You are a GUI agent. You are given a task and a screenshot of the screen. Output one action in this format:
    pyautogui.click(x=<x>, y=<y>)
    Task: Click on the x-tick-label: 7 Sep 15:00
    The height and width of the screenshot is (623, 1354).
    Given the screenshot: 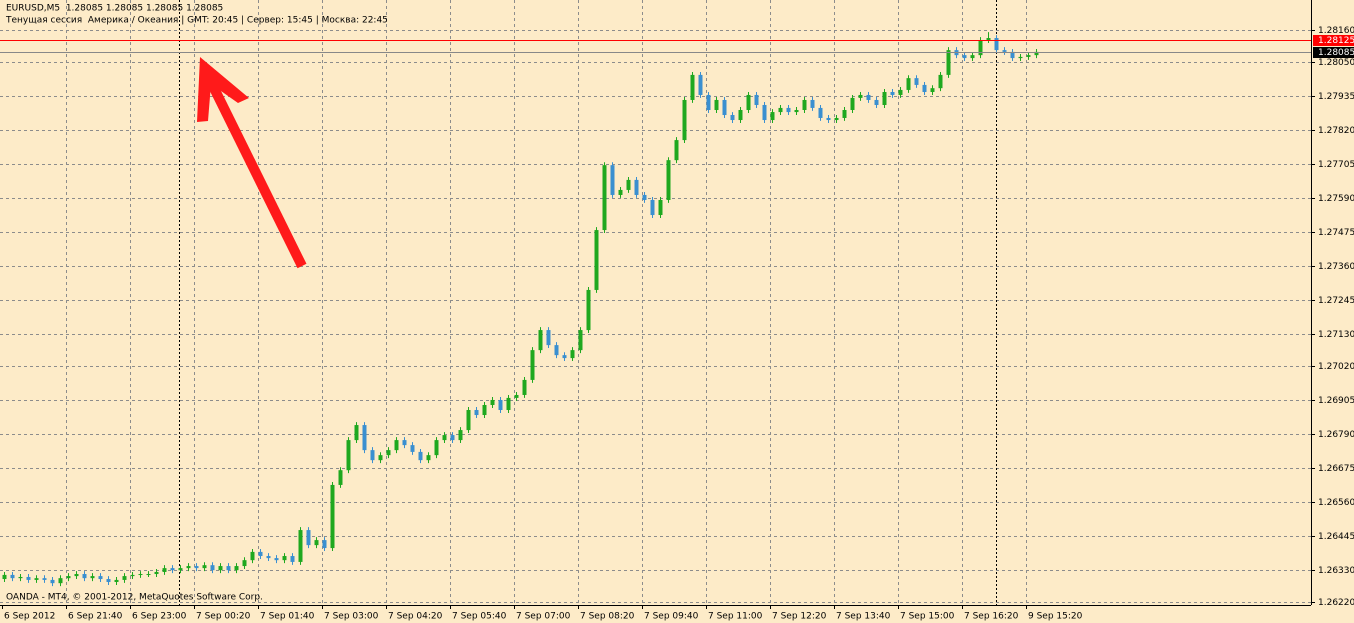 What is the action you would take?
    pyautogui.click(x=927, y=617)
    